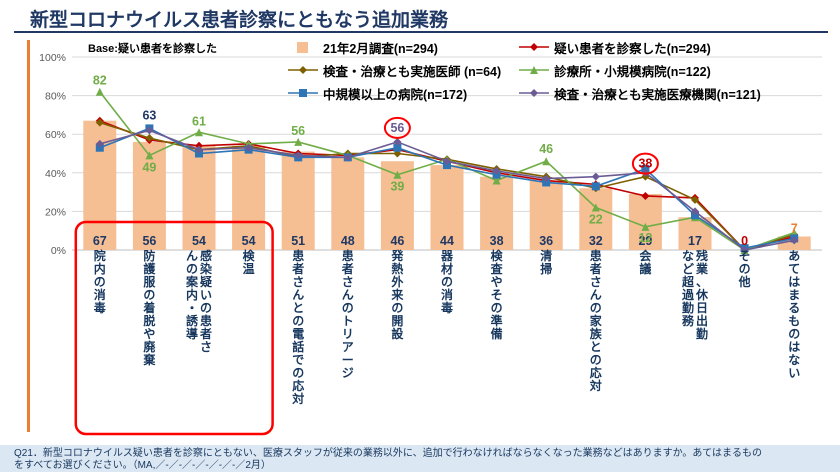 This screenshot has height=472, width=840. Describe the element at coordinates (794, 228) in the screenshot. I see `data-point-label: 7` at that location.